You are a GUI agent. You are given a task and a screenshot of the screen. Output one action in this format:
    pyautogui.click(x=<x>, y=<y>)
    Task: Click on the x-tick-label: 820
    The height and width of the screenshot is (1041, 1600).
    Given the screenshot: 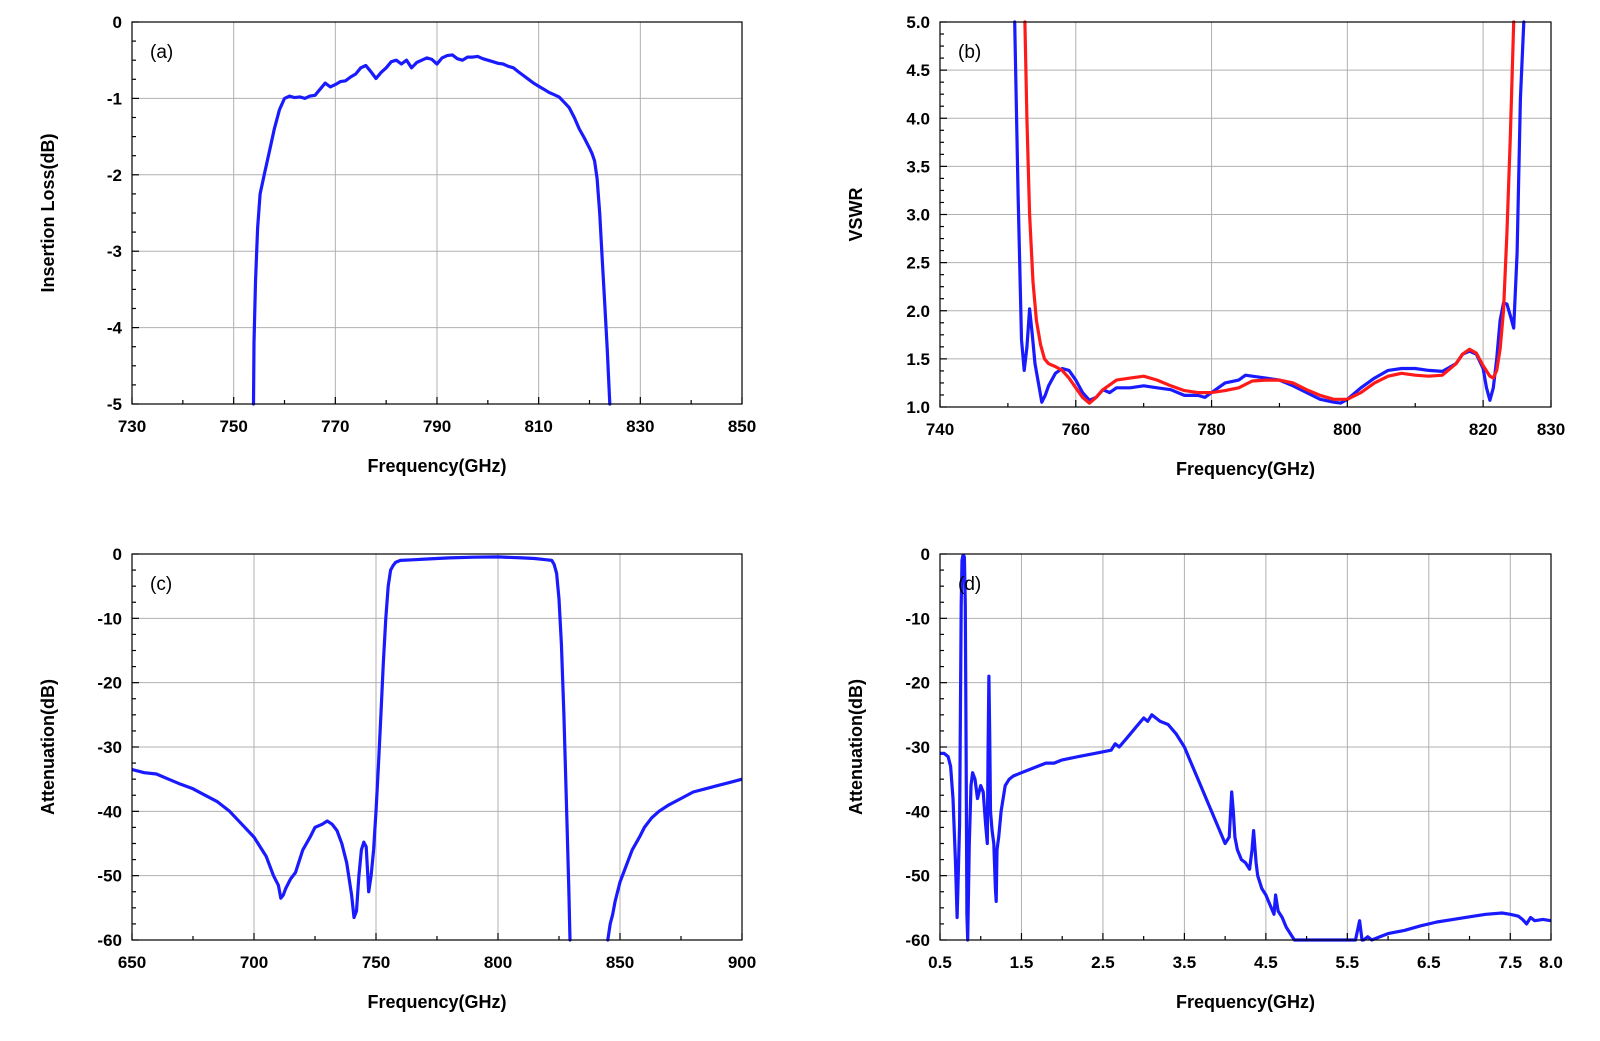 What is the action you would take?
    pyautogui.click(x=1483, y=429)
    